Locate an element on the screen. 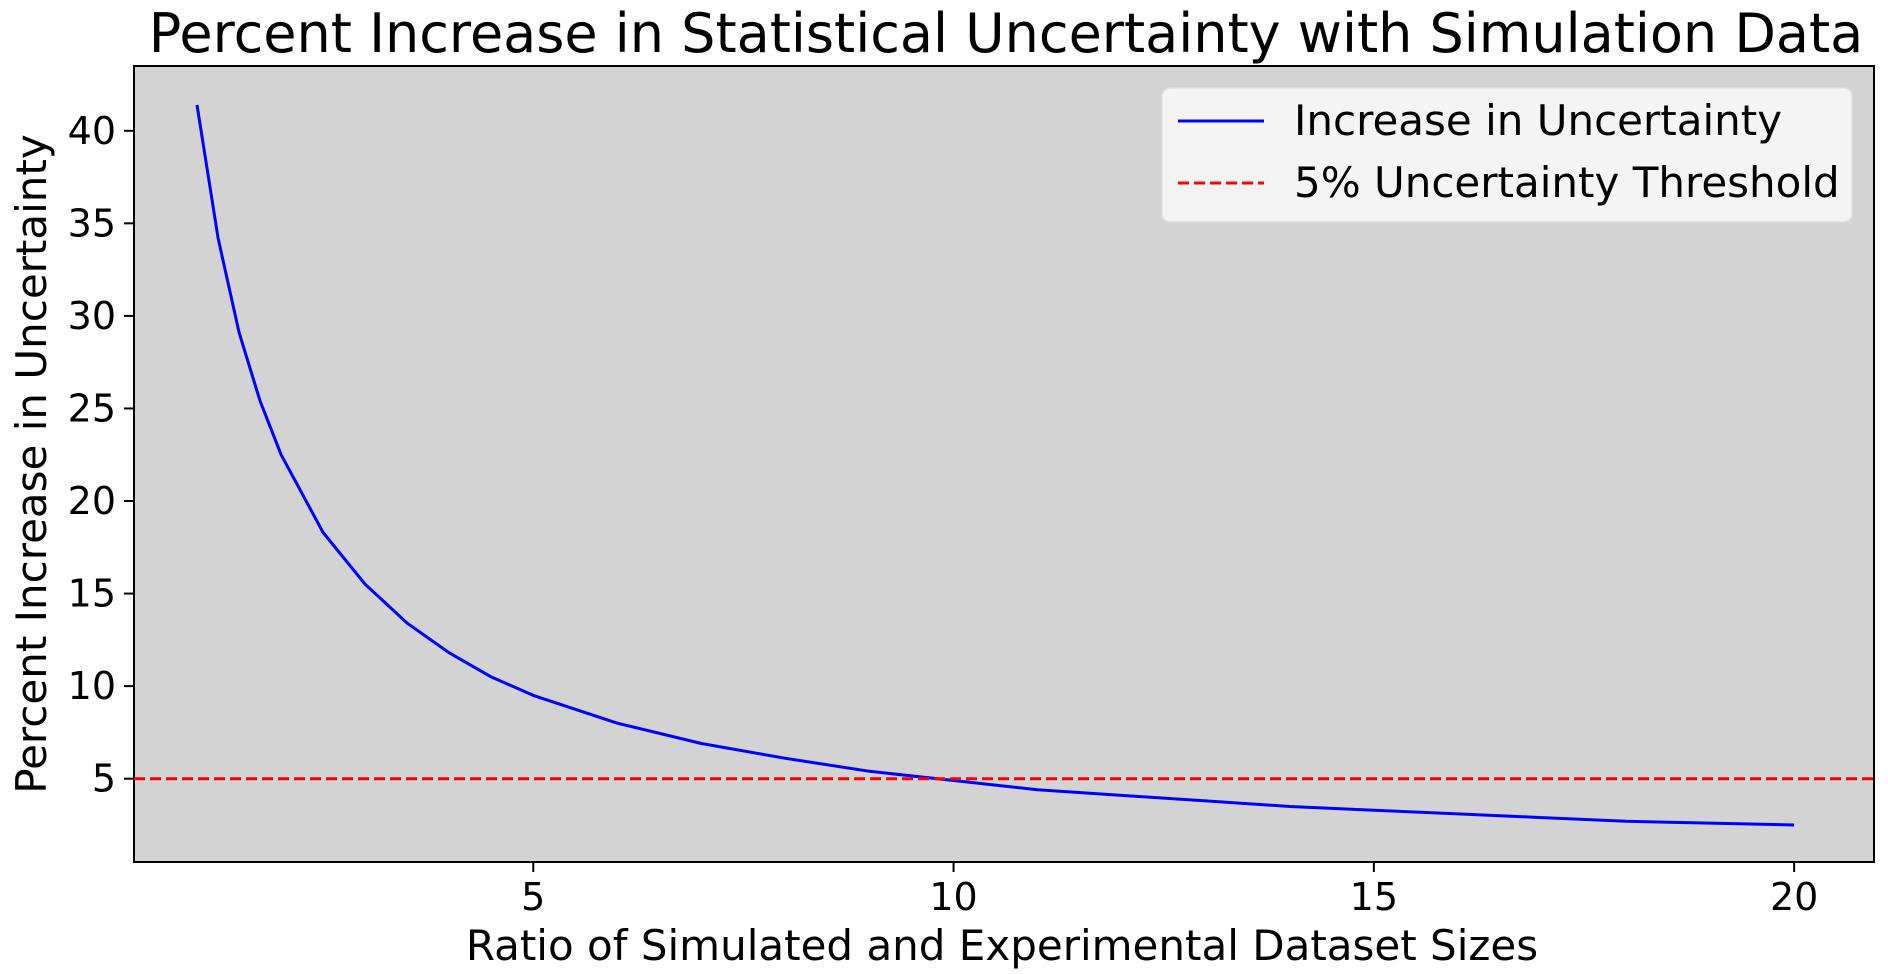 The image size is (1888, 974). y-axis-ticks: 5 10 15 20 25 30 35 40 is located at coordinates (101, 455).